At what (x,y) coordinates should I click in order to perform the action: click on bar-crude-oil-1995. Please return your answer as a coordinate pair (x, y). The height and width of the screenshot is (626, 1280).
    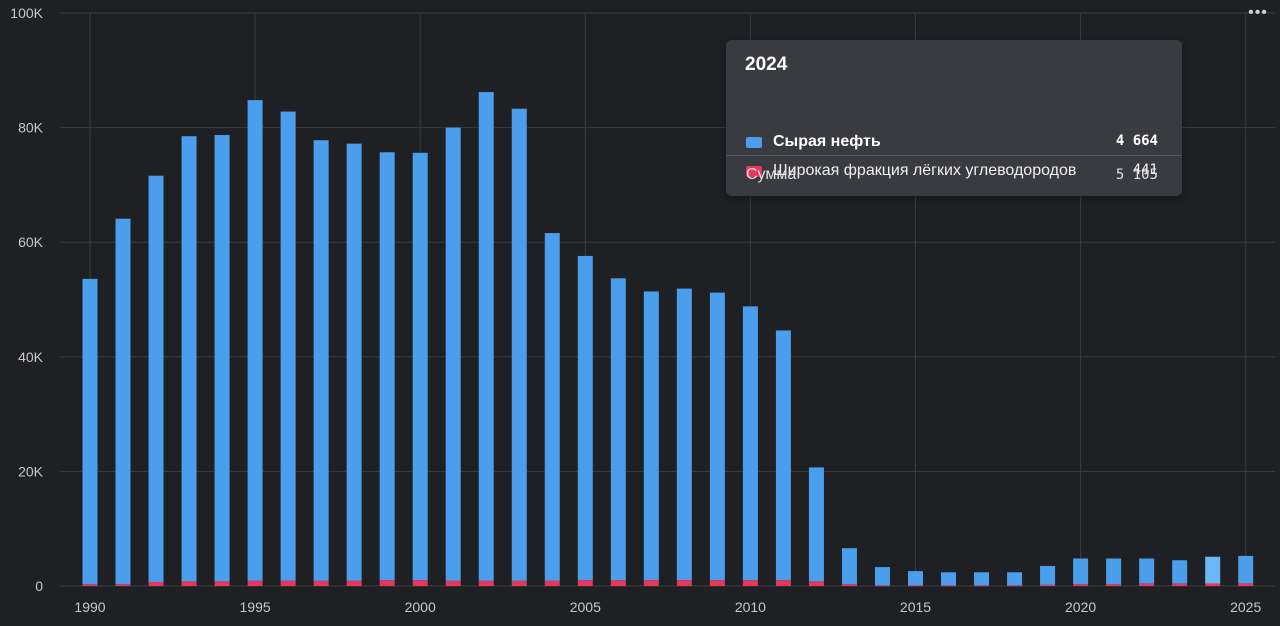
    Looking at the image, I should click on (255, 340).